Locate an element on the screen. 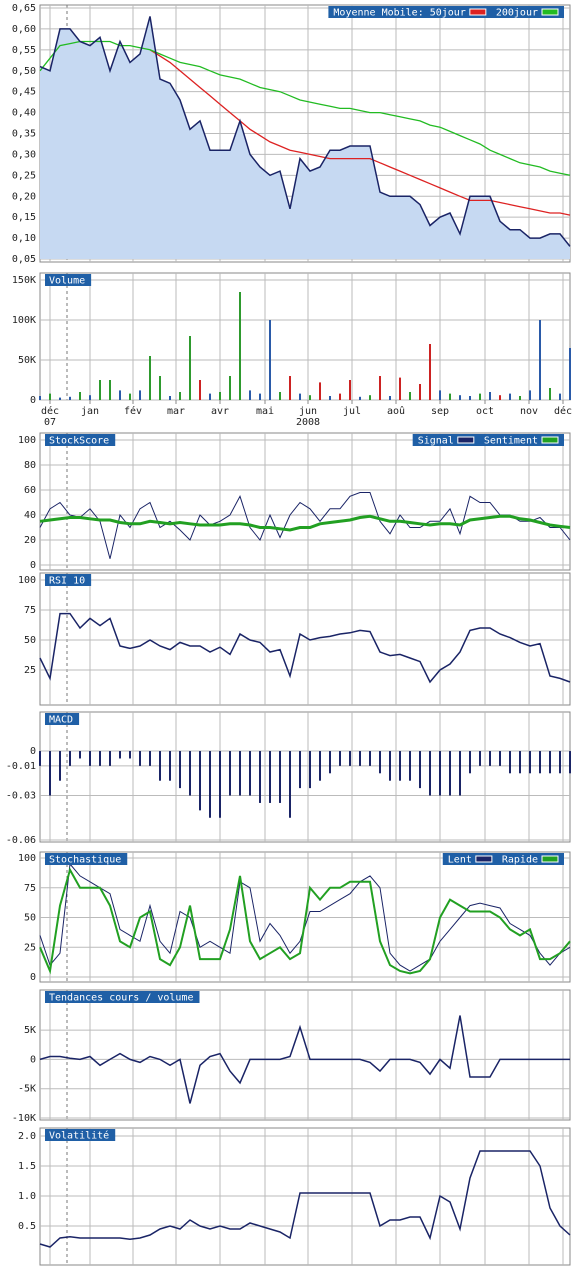  title-text: Tendances cours / volume is located at coordinates (121, 998).